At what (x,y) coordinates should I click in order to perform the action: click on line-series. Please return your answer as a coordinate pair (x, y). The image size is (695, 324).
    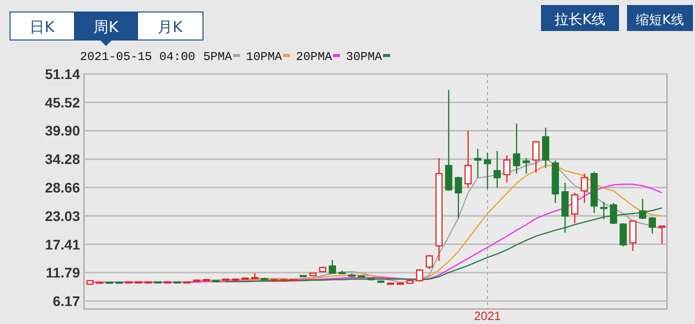
    Looking at the image, I should click on (444, 244).